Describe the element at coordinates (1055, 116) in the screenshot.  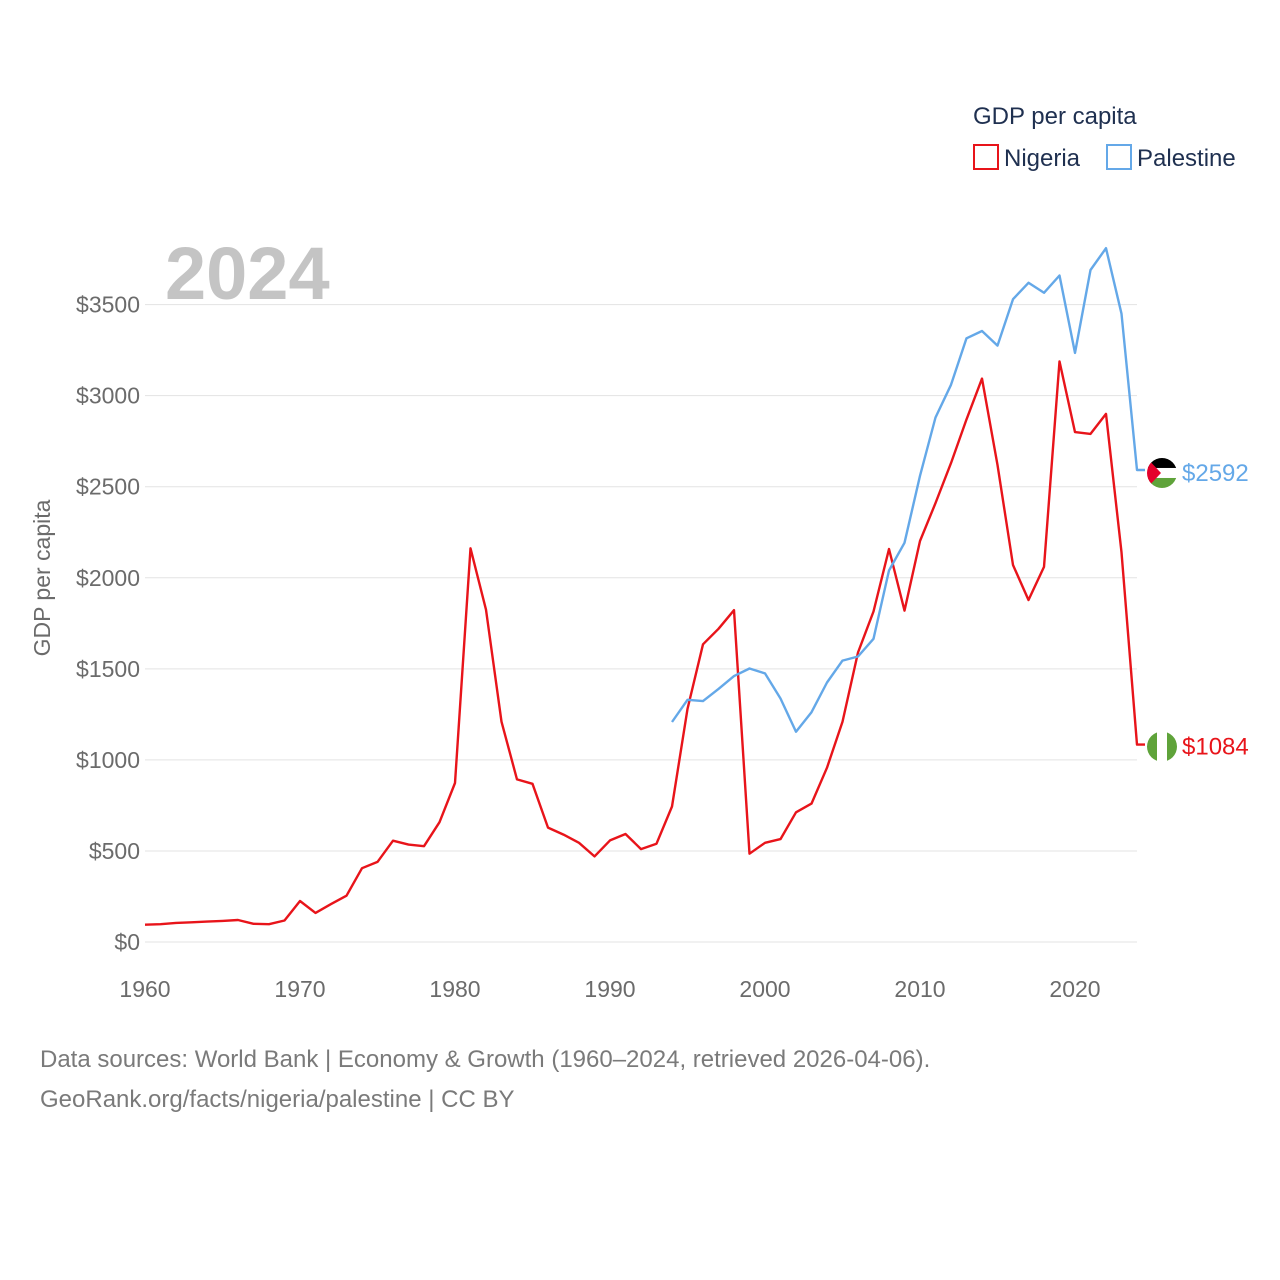
I see `legend-title: GDP per capita` at that location.